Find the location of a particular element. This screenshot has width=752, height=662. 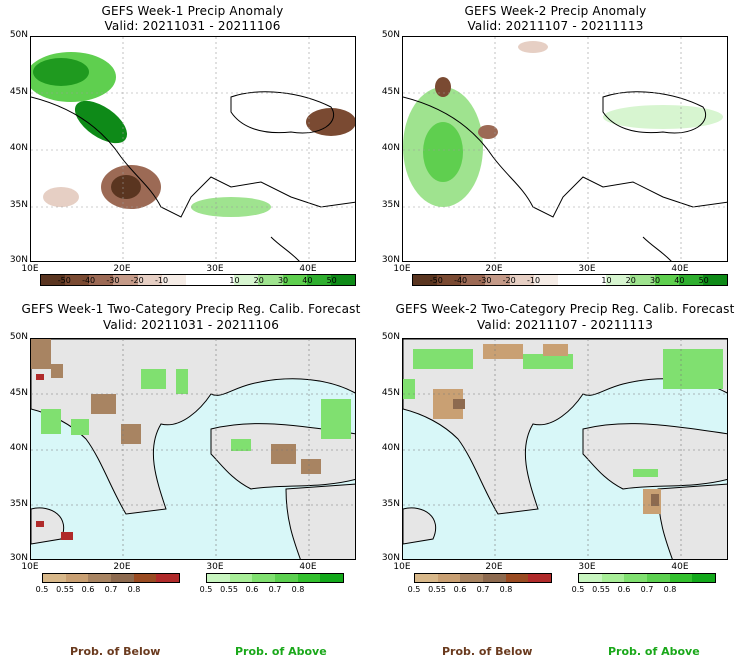

colorbar-tick-label: 40 is located at coordinates (307, 280).